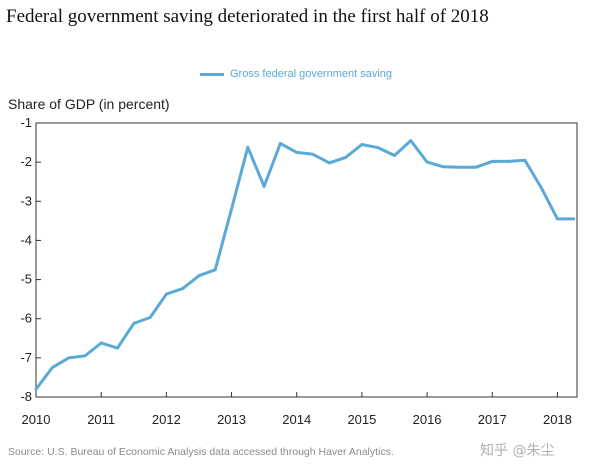 The width and height of the screenshot is (597, 471). What do you see at coordinates (557, 419) in the screenshot?
I see `x-tick-label: 2018` at bounding box center [557, 419].